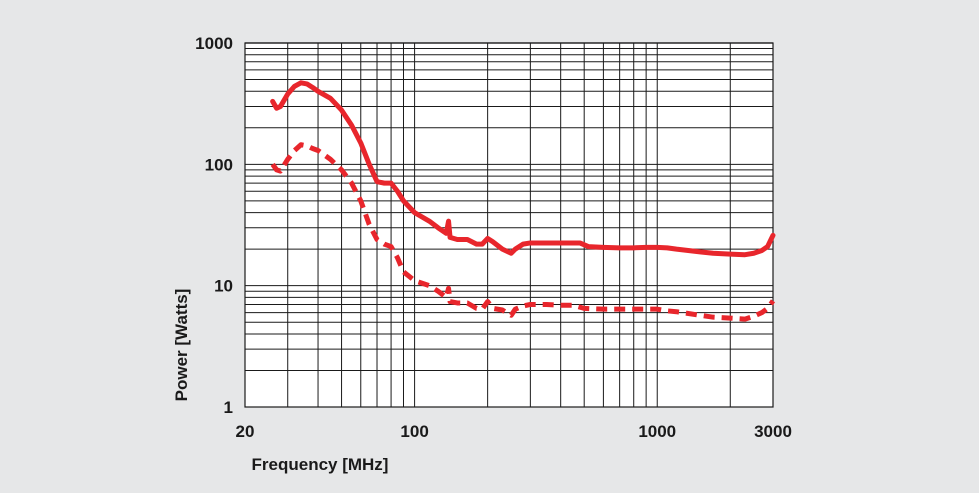 The width and height of the screenshot is (979, 493). Describe the element at coordinates (214, 43) in the screenshot. I see `y-tick-label: 1000` at that location.